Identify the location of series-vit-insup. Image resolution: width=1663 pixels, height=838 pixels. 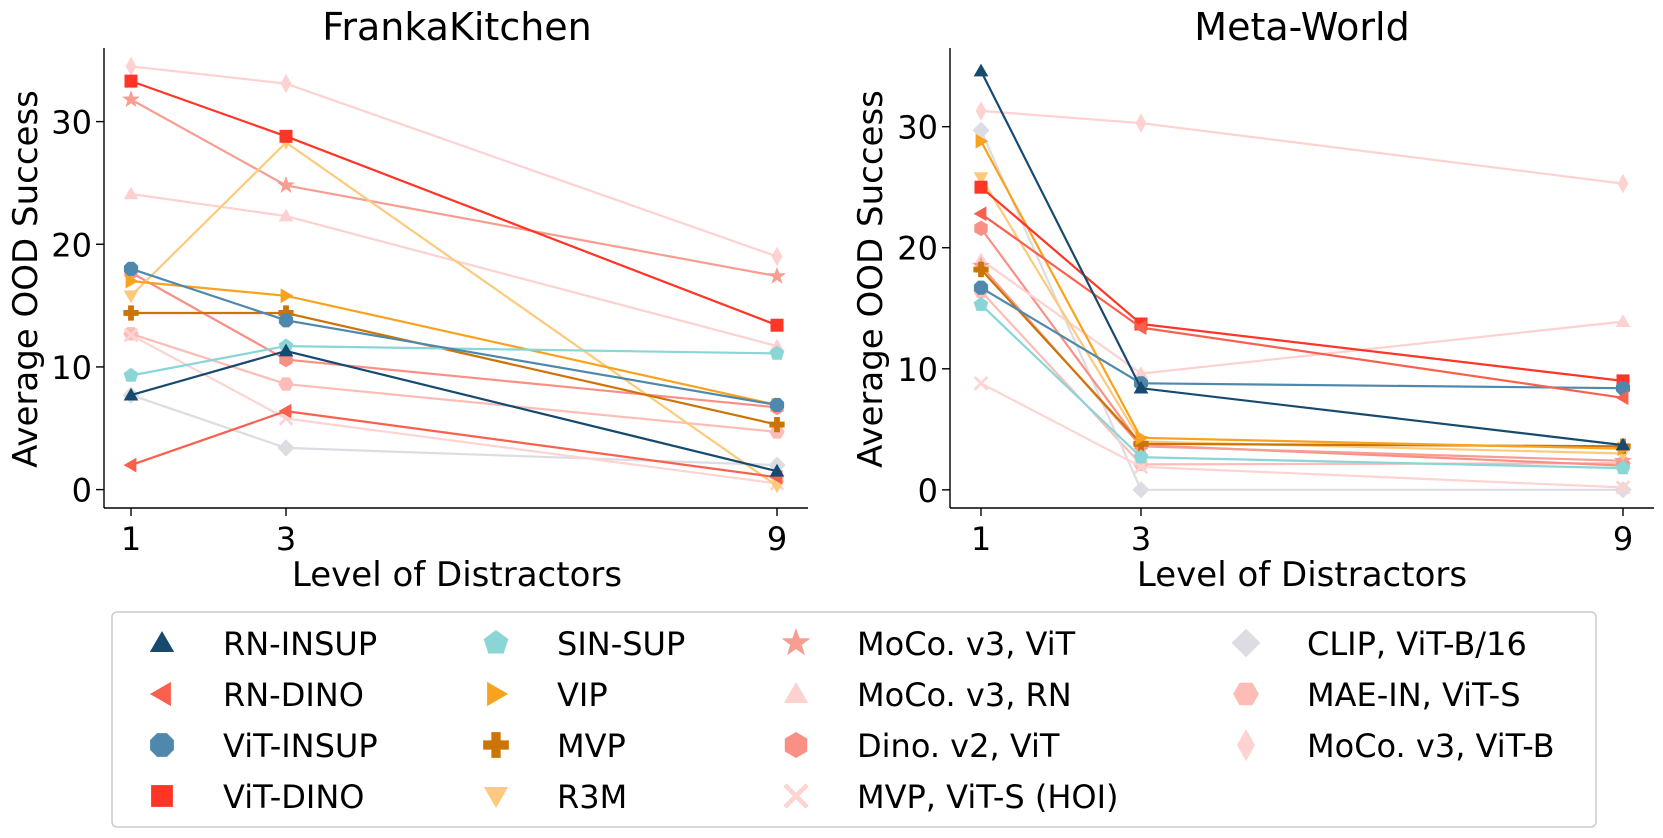
(454, 336).